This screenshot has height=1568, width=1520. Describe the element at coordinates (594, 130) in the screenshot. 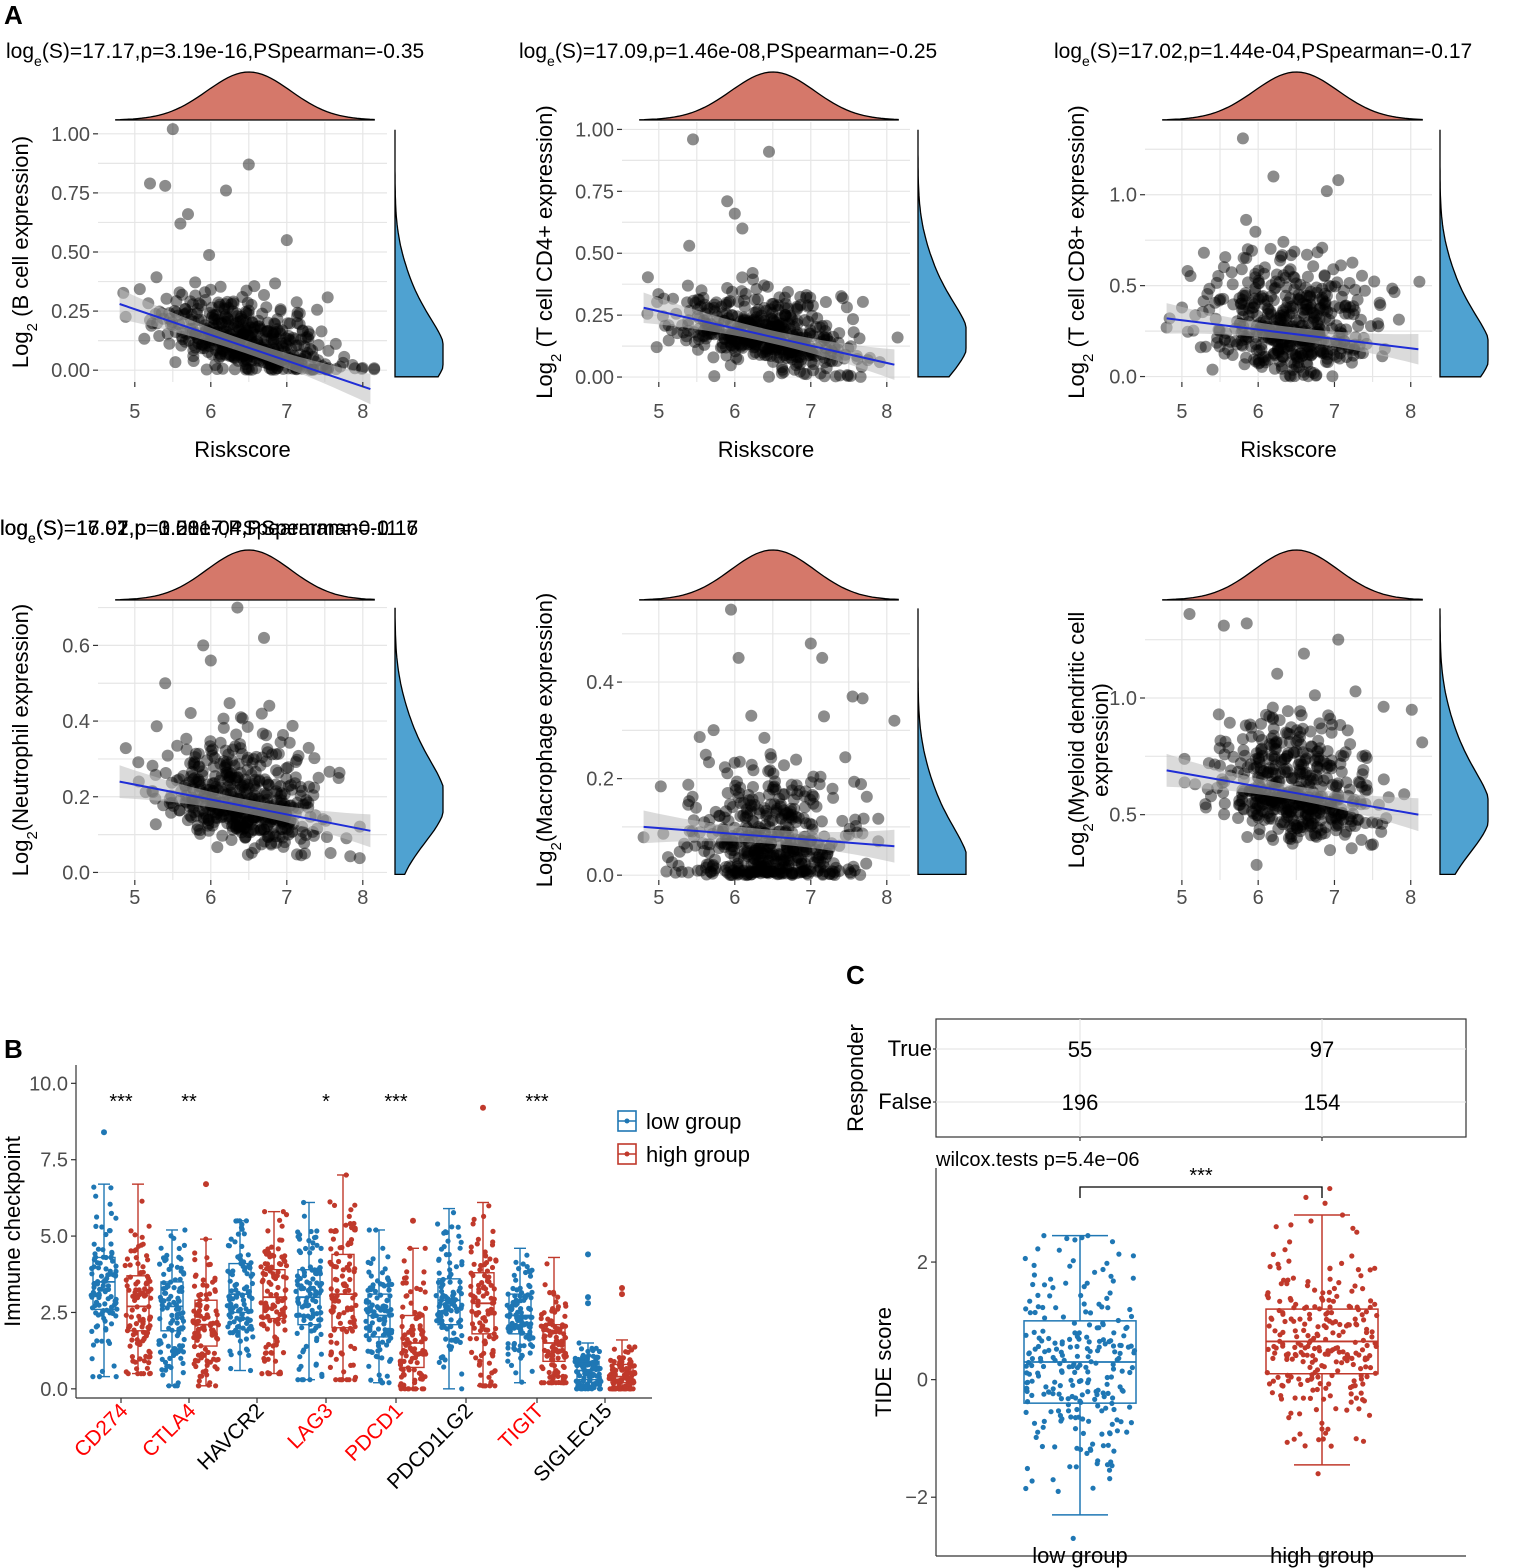

I see `y-tick-label: 1.00` at that location.